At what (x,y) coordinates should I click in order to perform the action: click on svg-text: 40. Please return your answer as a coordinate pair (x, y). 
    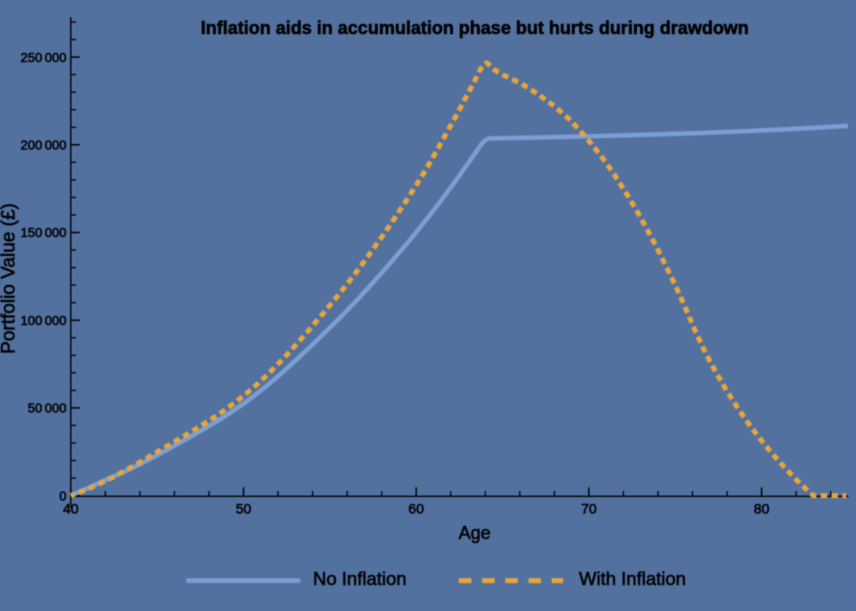
    Looking at the image, I should click on (71, 509).